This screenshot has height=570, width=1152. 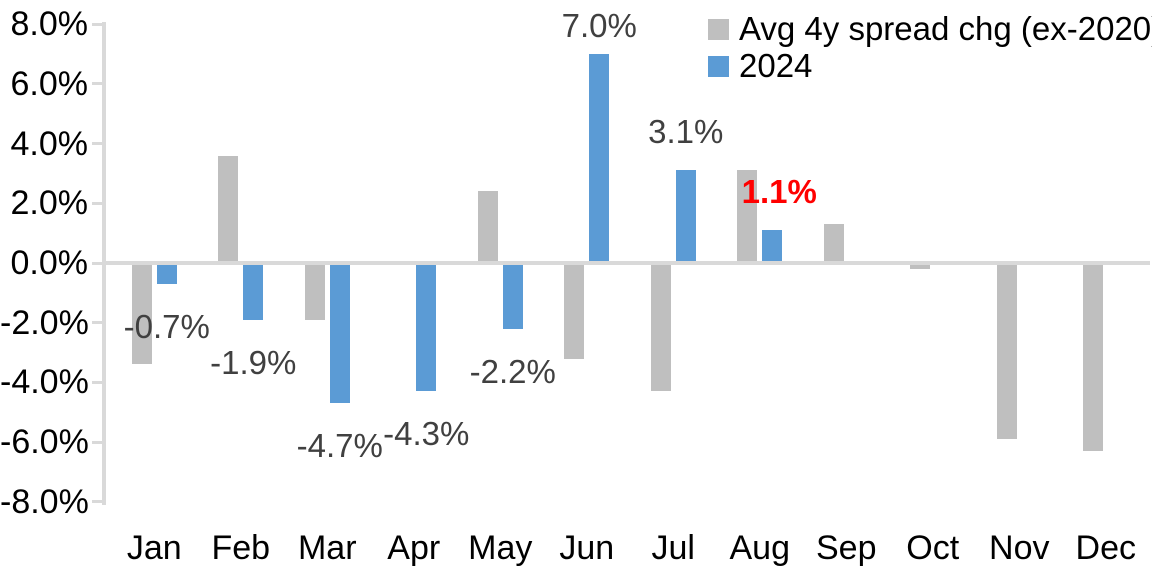 I want to click on bar-avg-oct, so click(x=920, y=266).